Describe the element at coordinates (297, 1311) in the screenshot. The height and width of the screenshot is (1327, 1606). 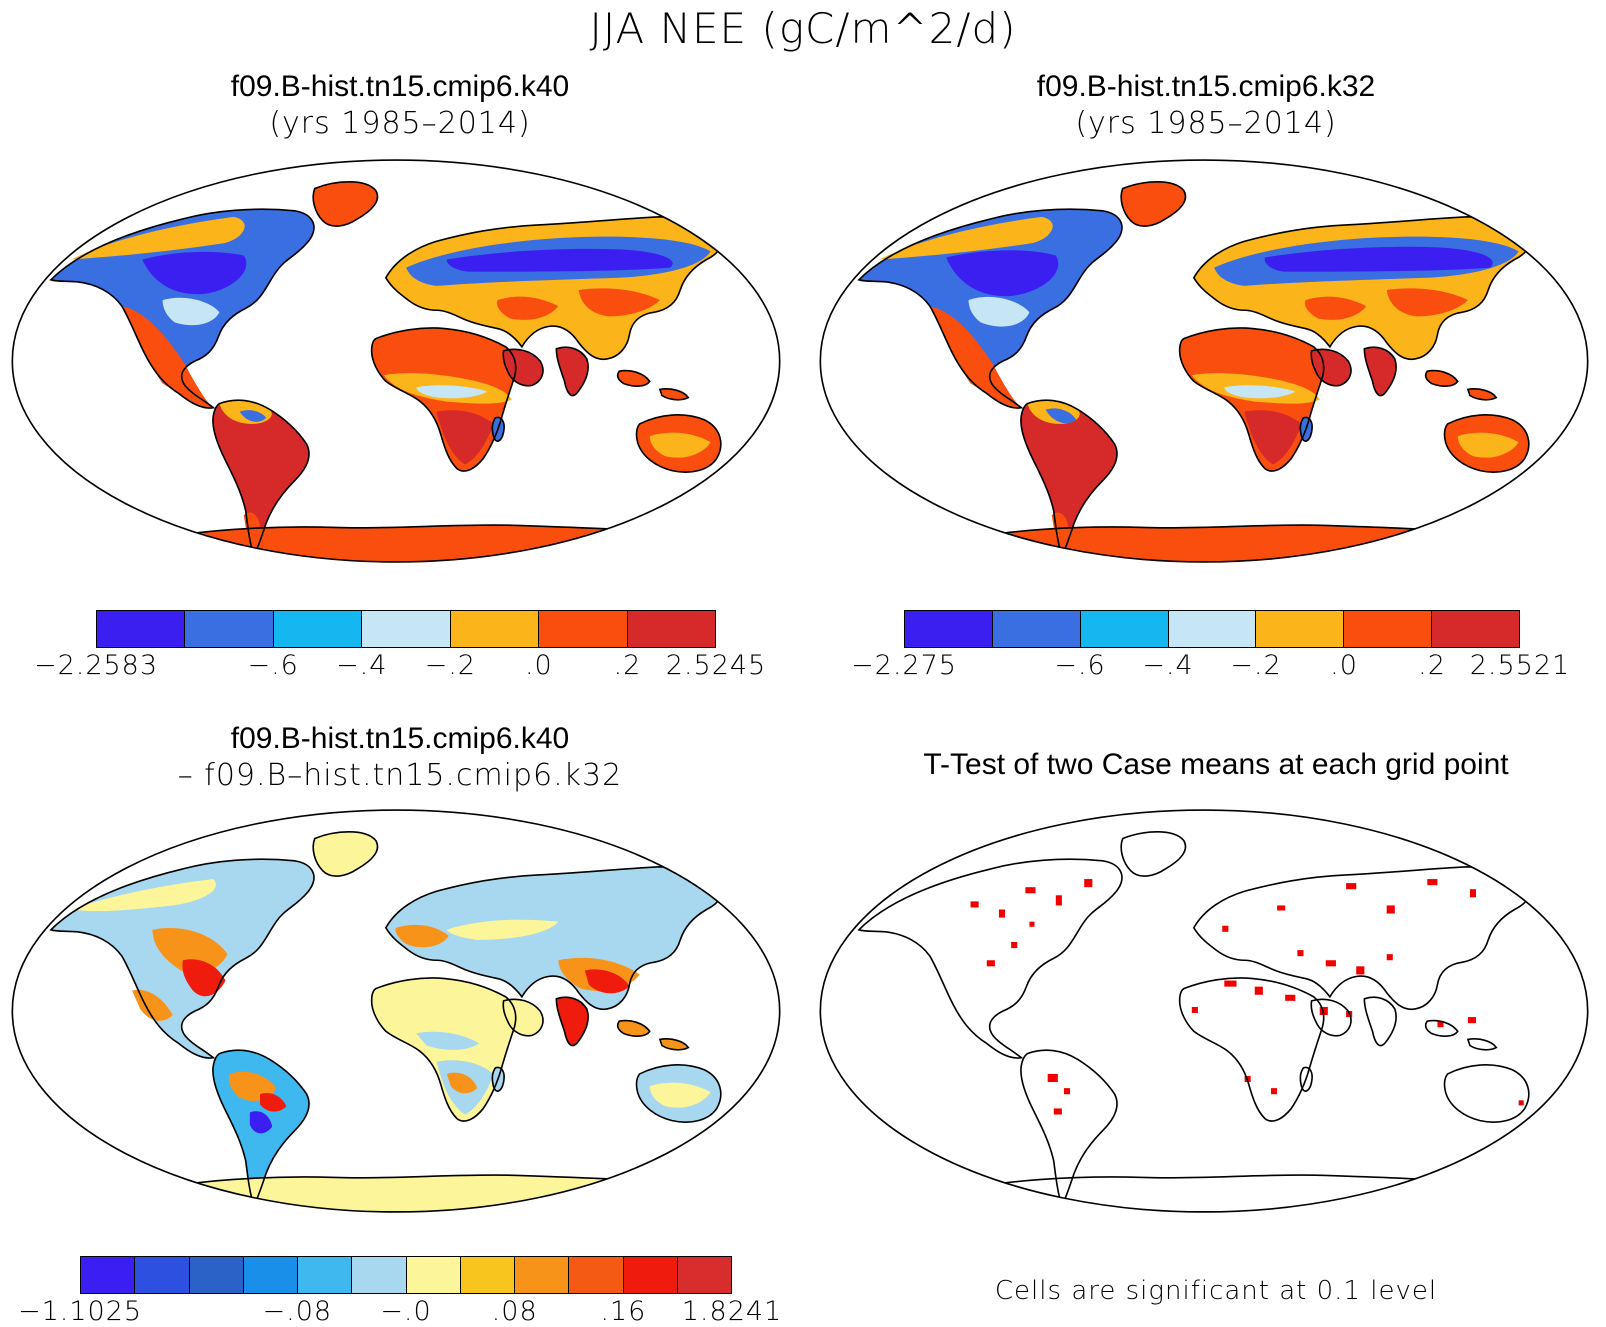
I see `colorbar-tick-label: −.08` at that location.